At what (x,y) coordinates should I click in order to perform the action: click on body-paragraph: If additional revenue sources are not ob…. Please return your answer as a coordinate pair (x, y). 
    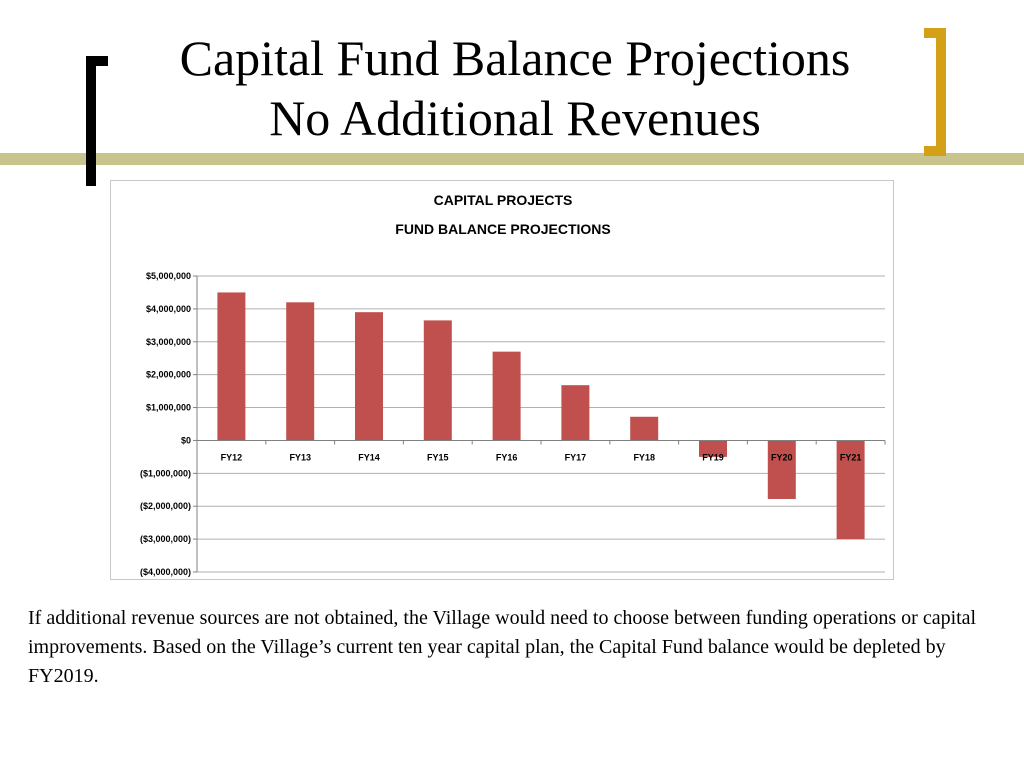
    Looking at the image, I should click on (502, 647).